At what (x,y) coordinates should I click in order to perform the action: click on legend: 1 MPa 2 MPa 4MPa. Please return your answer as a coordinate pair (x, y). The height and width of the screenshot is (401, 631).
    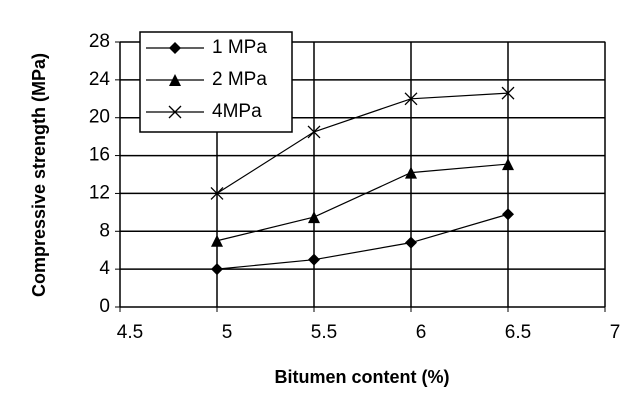
    Looking at the image, I should click on (216, 82).